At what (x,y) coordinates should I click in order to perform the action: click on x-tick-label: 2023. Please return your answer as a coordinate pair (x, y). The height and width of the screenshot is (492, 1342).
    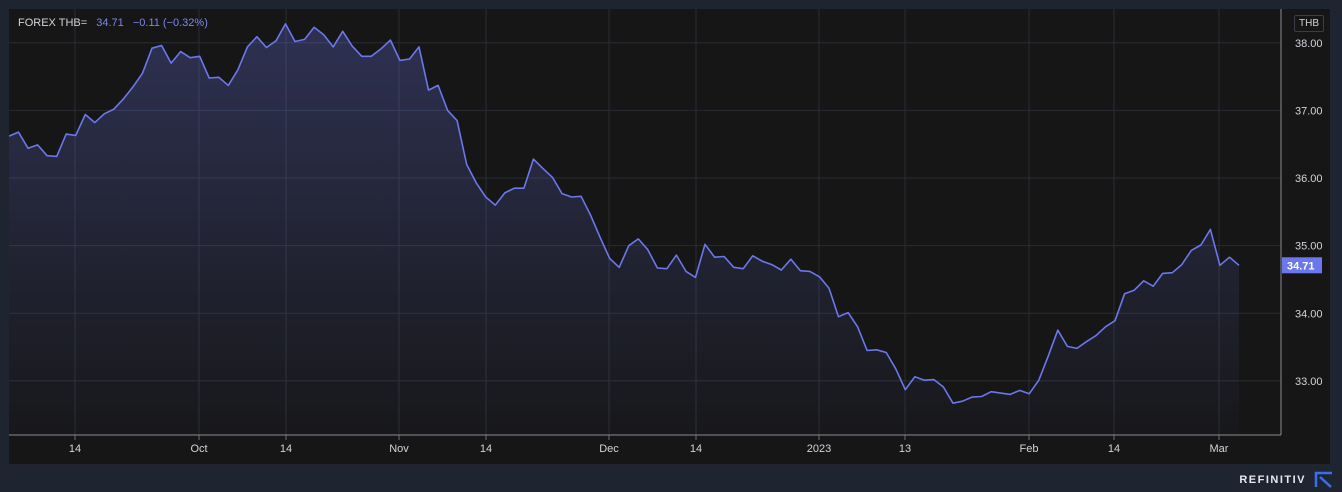
    Looking at the image, I should click on (819, 449).